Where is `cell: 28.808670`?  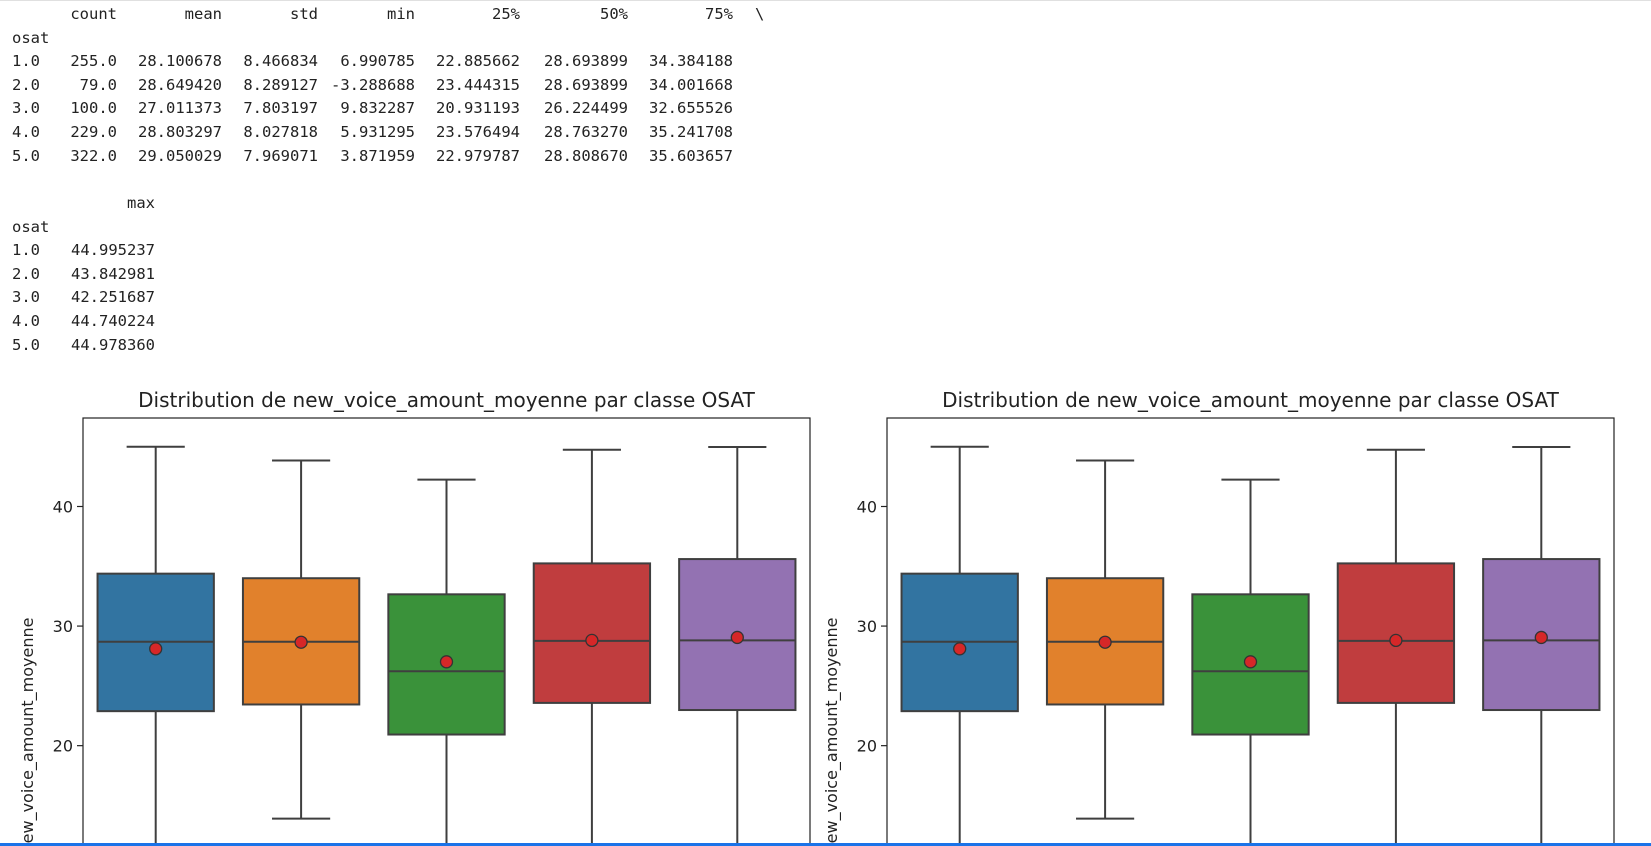 cell: 28.808670 is located at coordinates (586, 155).